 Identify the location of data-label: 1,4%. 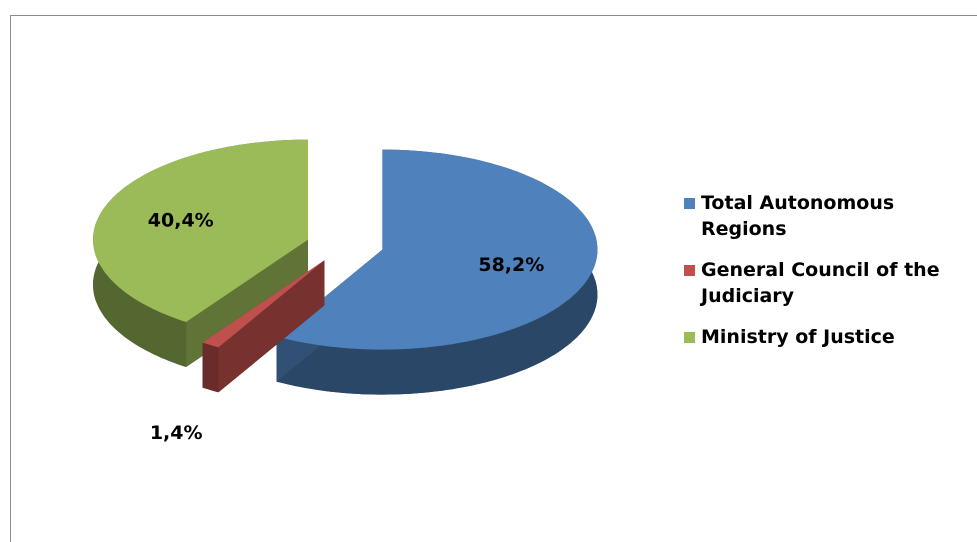
(176, 433).